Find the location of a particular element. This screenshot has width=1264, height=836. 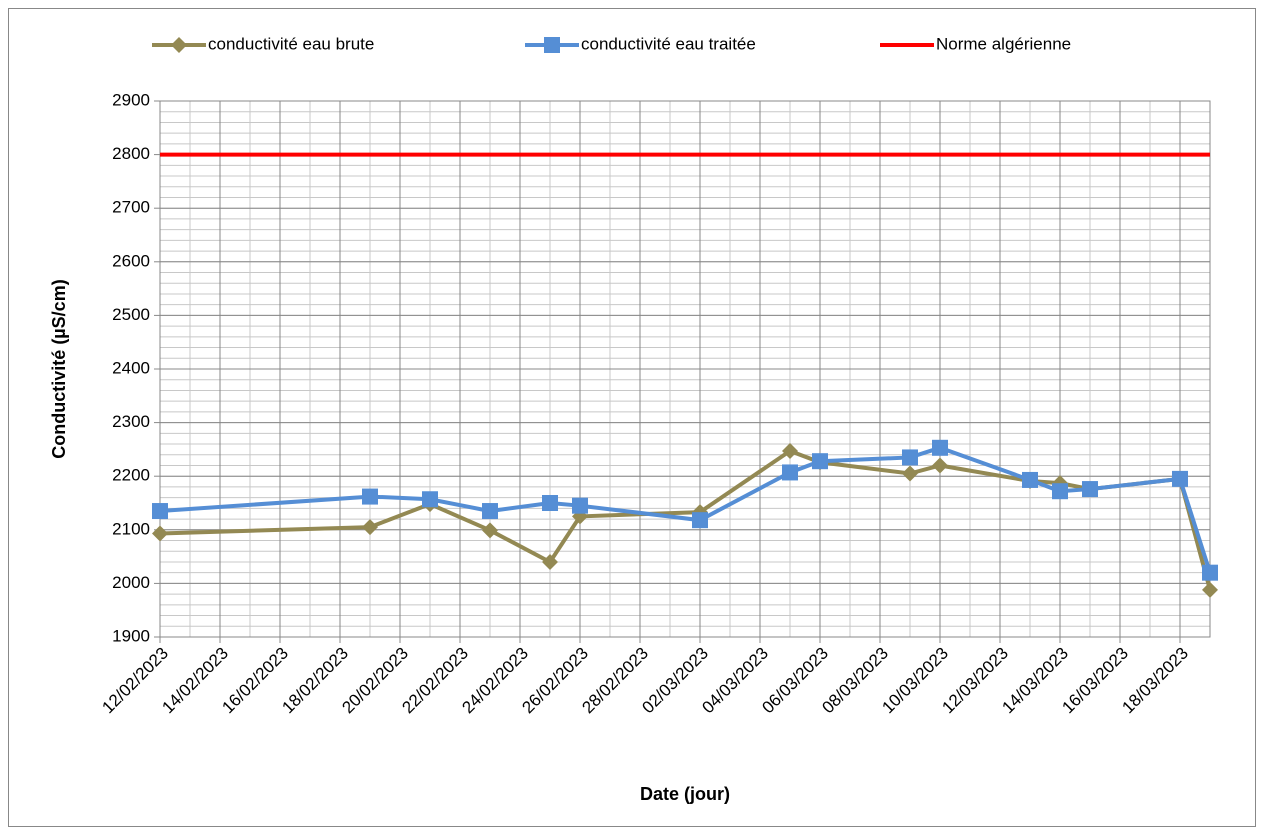

y-tick-label: 2100 is located at coordinates (131, 528).